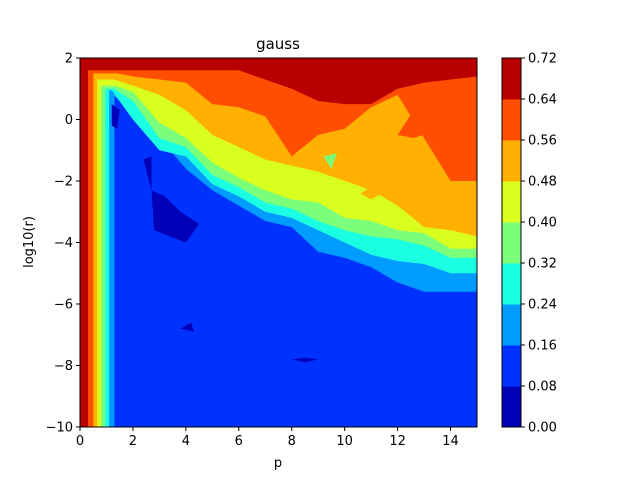 The height and width of the screenshot is (480, 640). What do you see at coordinates (278, 463) in the screenshot?
I see `x-axis-label: p` at bounding box center [278, 463].